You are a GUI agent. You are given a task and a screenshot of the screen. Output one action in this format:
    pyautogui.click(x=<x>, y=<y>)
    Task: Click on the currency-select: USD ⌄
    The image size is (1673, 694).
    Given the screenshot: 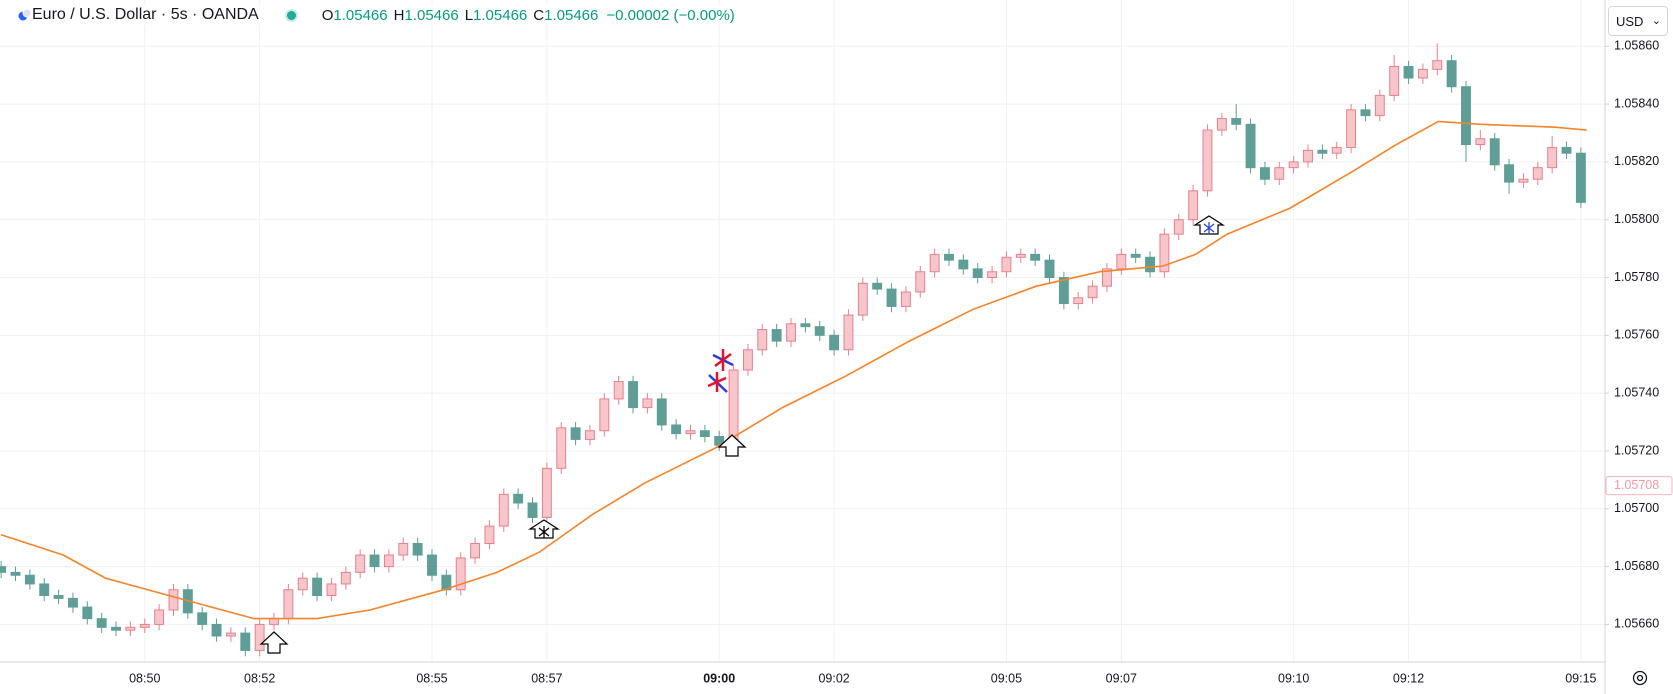 What is the action you would take?
    pyautogui.click(x=1638, y=21)
    